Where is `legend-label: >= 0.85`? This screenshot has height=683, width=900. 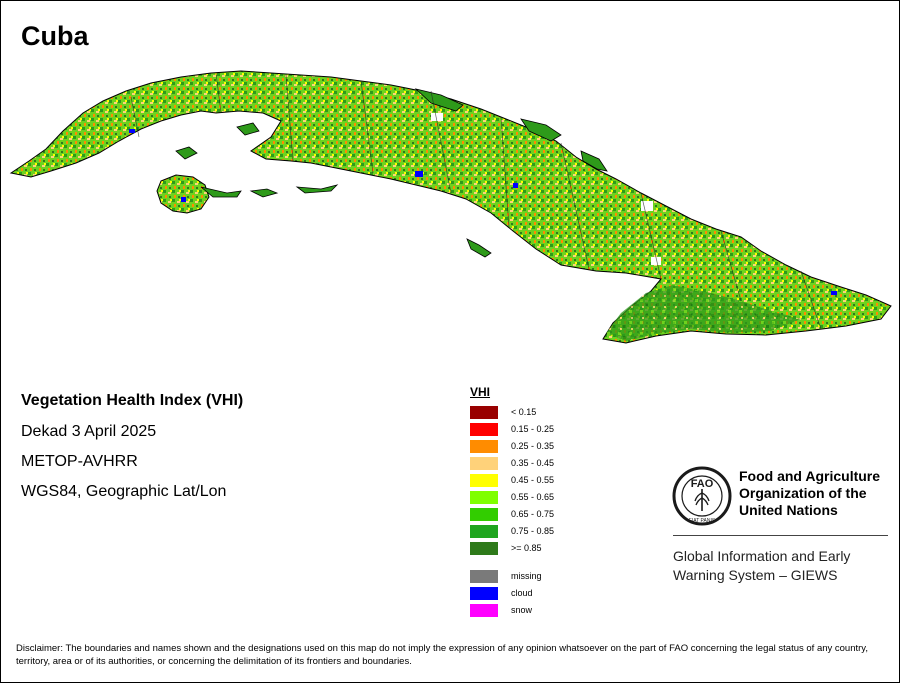 legend-label: >= 0.85 is located at coordinates (526, 548).